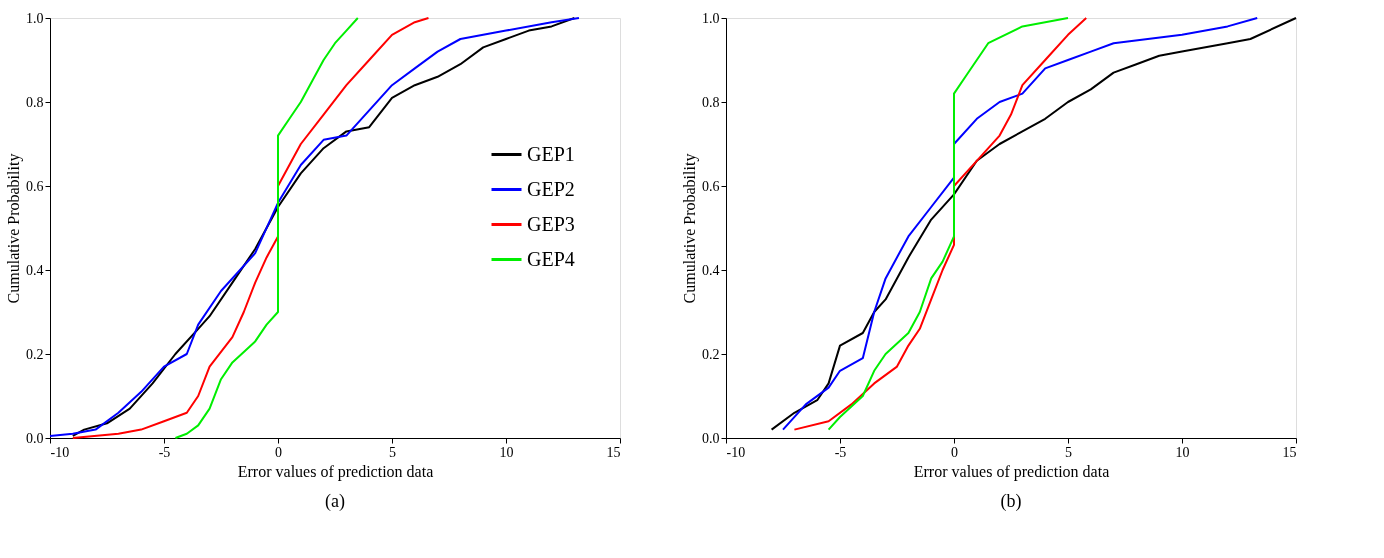 This screenshot has width=1384, height=558. Describe the element at coordinates (551, 153) in the screenshot. I see `legend-label: GEP1` at that location.